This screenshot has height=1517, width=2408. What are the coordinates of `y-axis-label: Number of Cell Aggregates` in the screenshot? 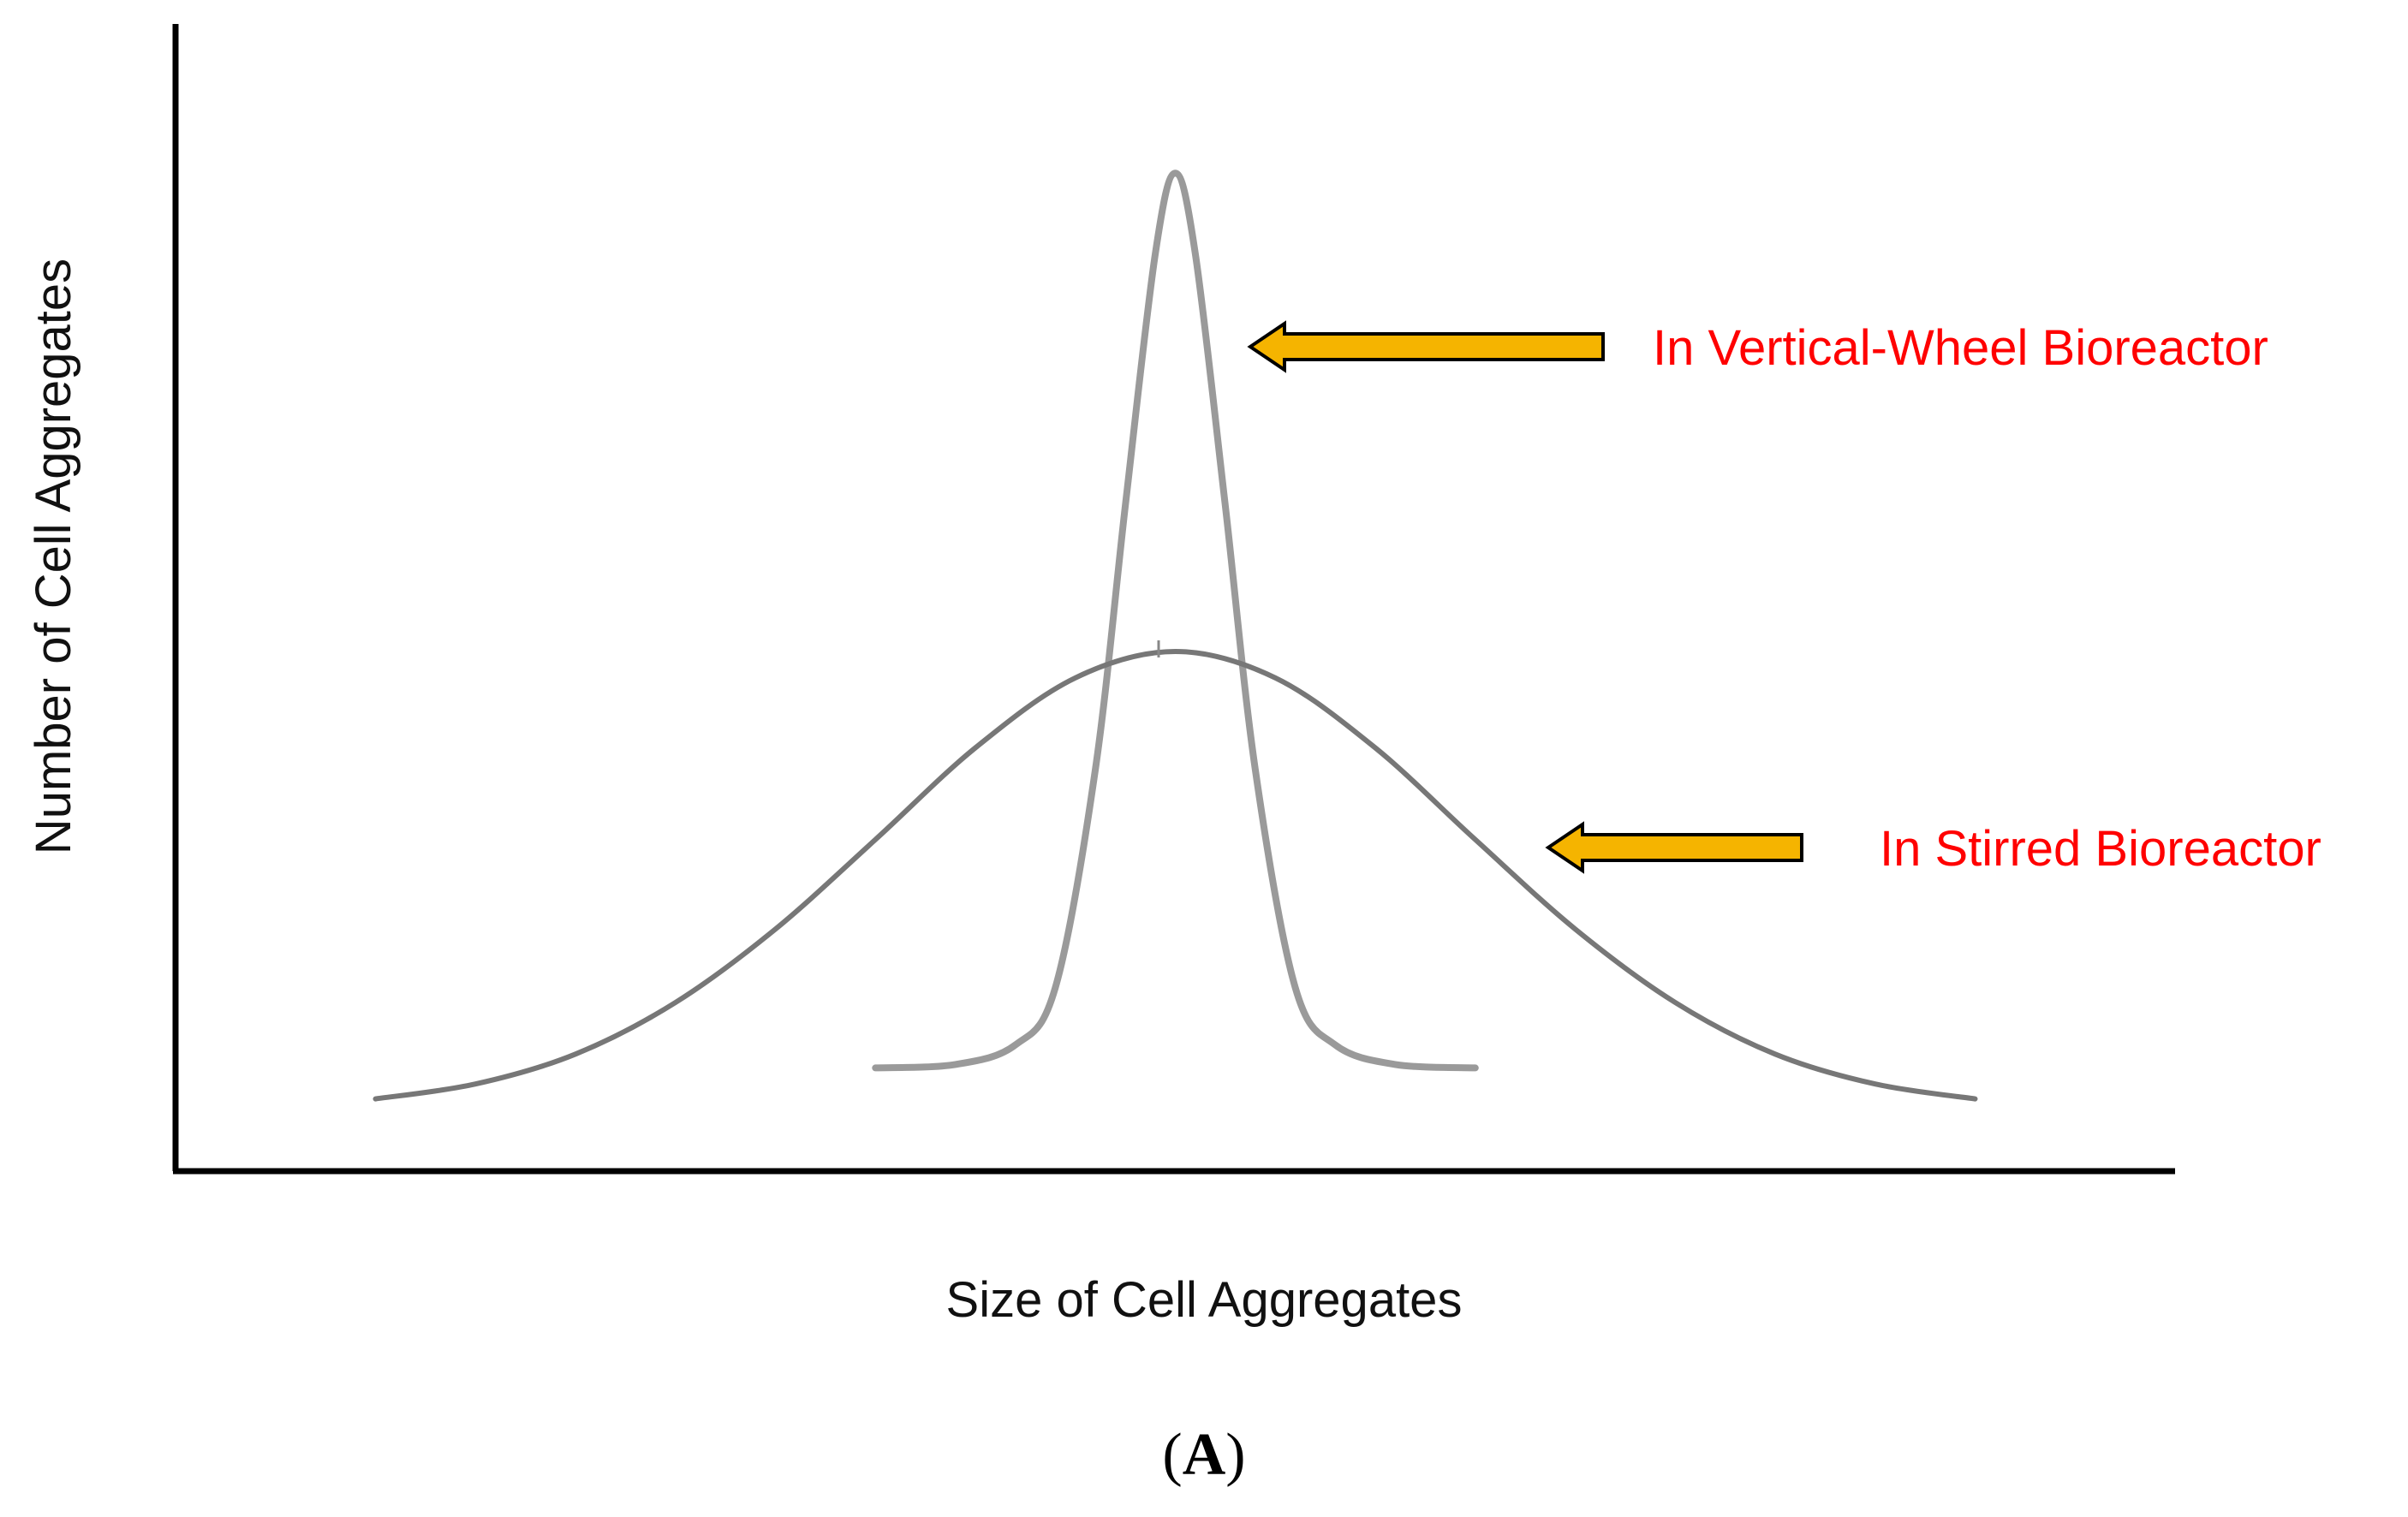 It's located at (54, 556).